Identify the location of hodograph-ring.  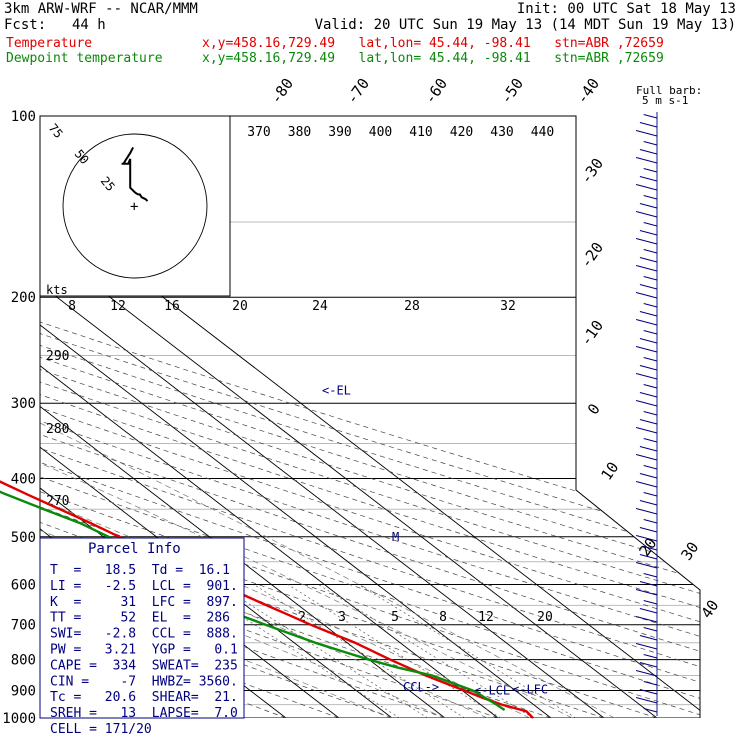
(135, 206).